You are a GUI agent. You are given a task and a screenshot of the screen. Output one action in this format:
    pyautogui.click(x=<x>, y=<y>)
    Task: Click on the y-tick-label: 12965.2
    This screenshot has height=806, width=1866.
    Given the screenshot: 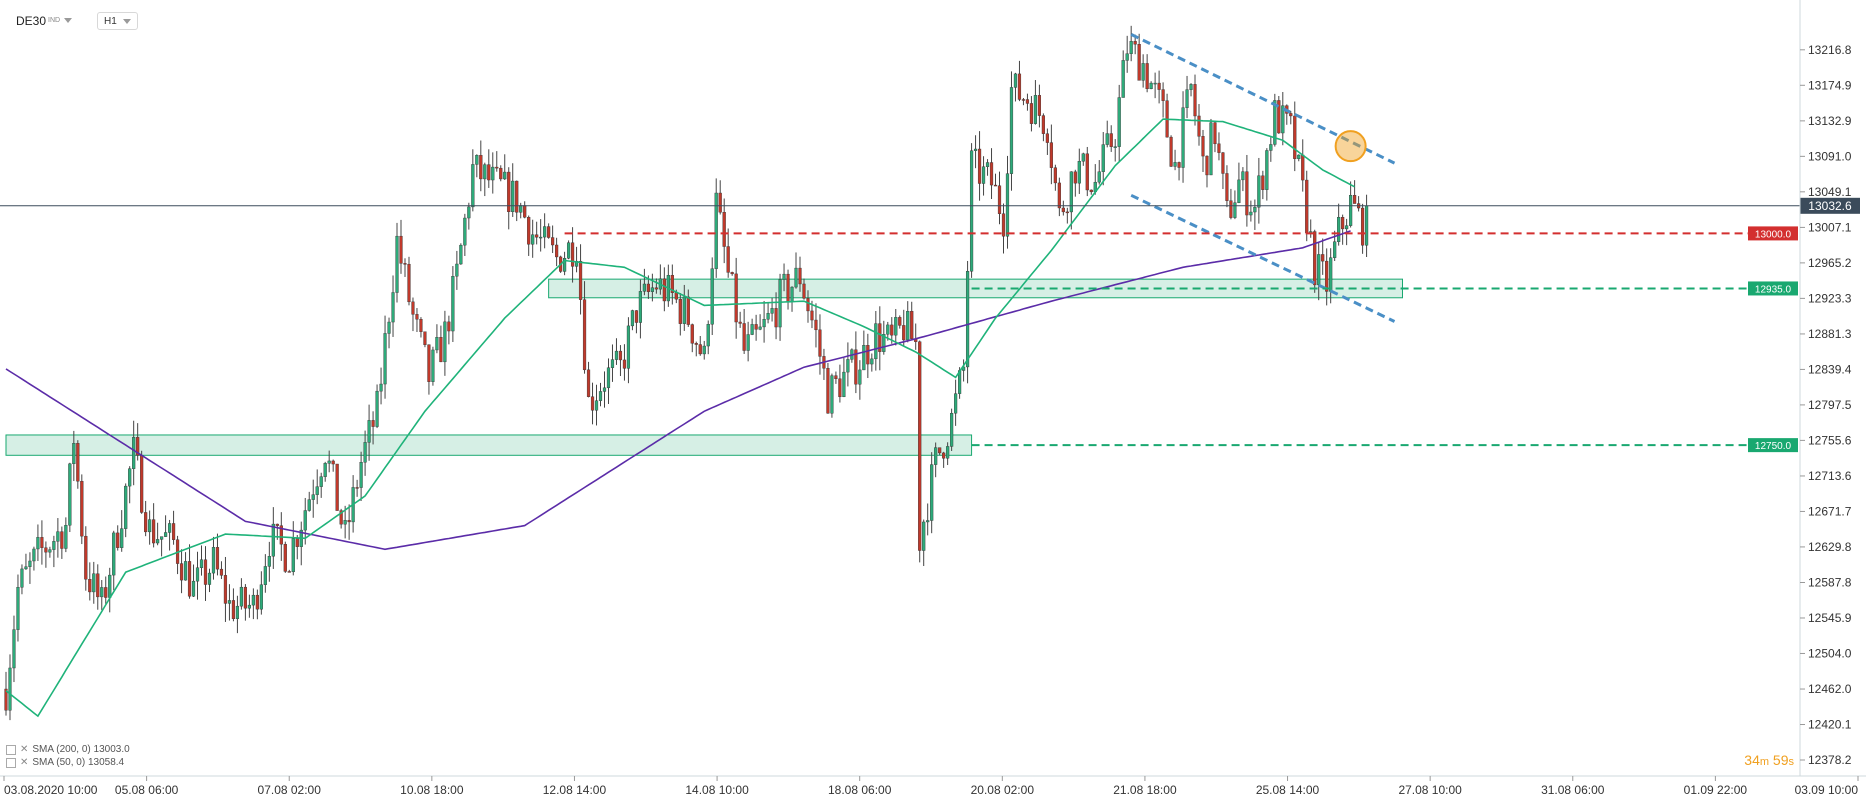 What is the action you would take?
    pyautogui.click(x=1830, y=263)
    